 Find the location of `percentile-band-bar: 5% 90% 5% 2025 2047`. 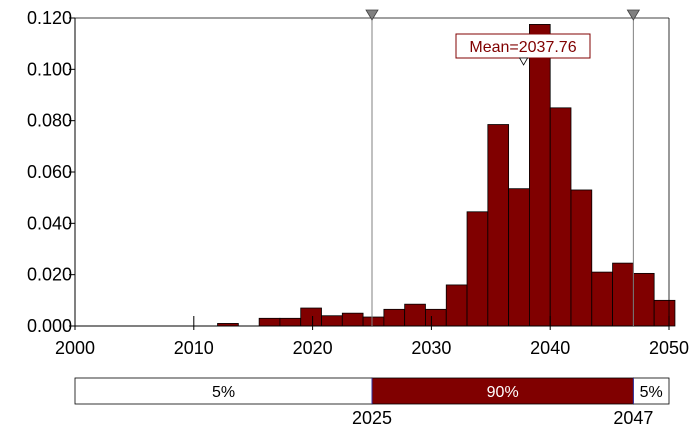

percentile-band-bar: 5% 90% 5% 2025 2047 is located at coordinates (372, 402).